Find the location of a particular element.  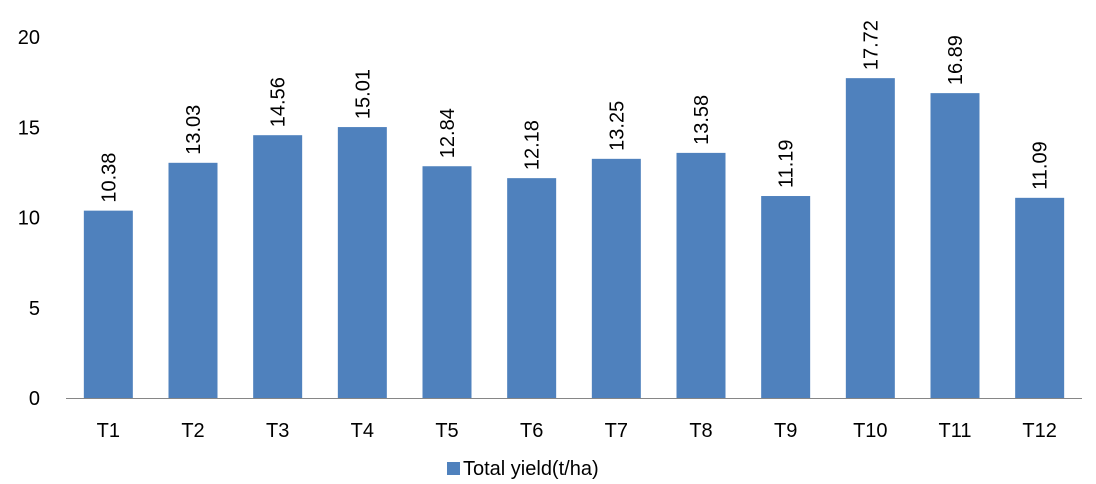

data-label: 12.84 is located at coordinates (448, 133).